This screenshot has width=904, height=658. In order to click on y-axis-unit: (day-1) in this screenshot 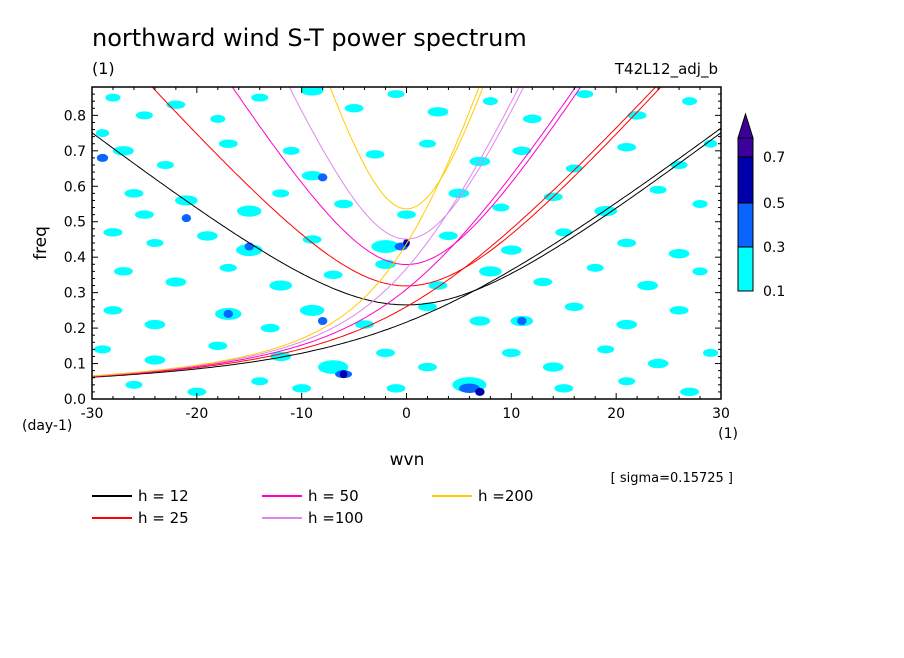, I will do `click(47, 426)`.